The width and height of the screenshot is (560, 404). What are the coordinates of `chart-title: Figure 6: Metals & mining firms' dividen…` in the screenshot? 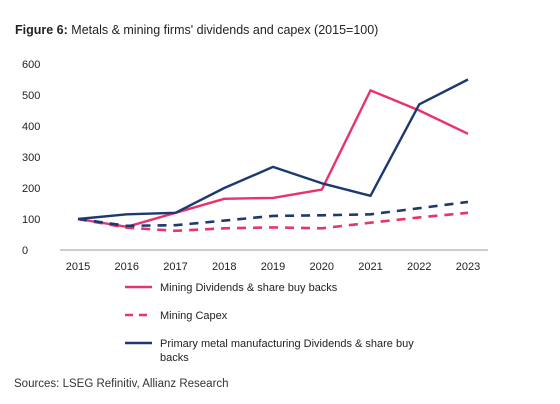 It's located at (196, 30).